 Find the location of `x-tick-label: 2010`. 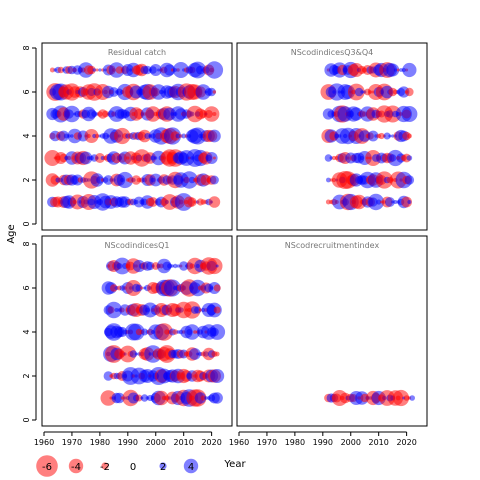

x-tick-label: 2010 is located at coordinates (184, 442).